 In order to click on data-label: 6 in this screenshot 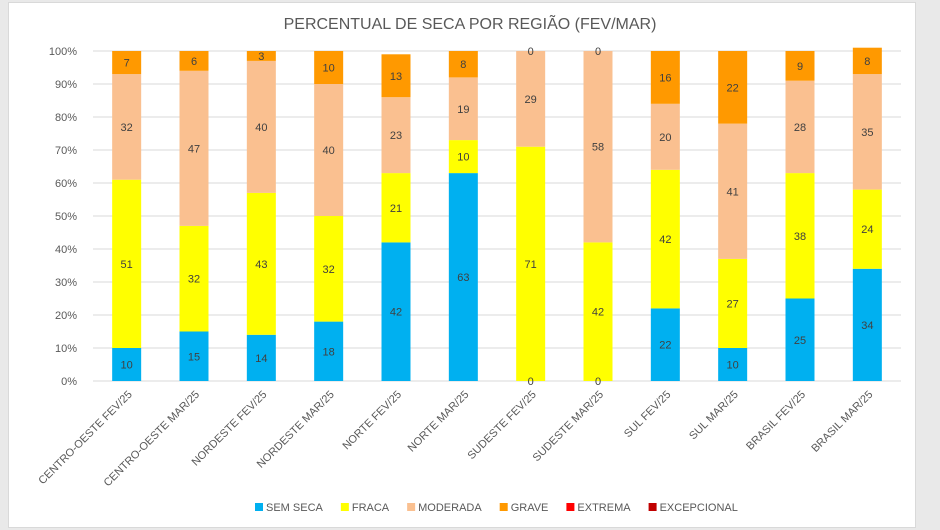, I will do `click(194, 62)`.